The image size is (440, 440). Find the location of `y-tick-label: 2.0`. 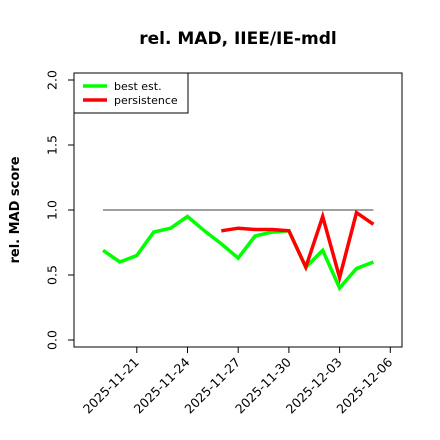

y-tick-label: 2.0 is located at coordinates (52, 80).